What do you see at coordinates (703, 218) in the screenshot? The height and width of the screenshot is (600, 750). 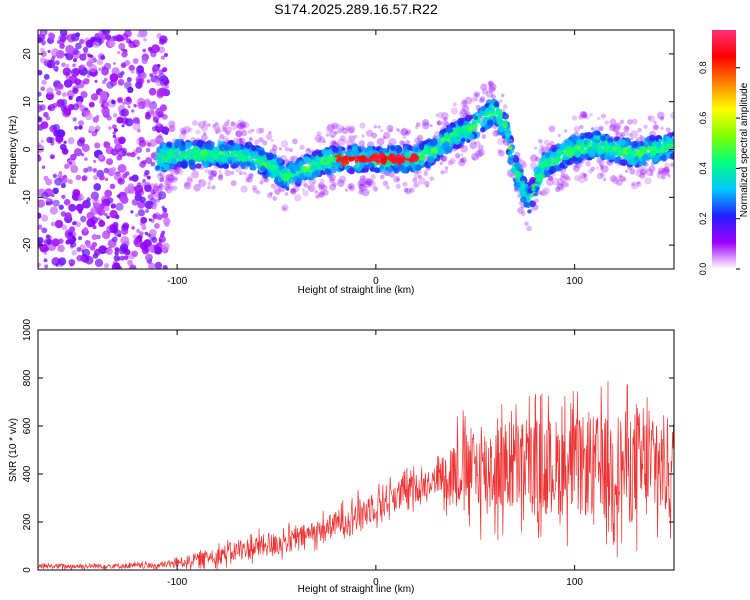 I see `colorbar-tick-label: 0.2` at bounding box center [703, 218].